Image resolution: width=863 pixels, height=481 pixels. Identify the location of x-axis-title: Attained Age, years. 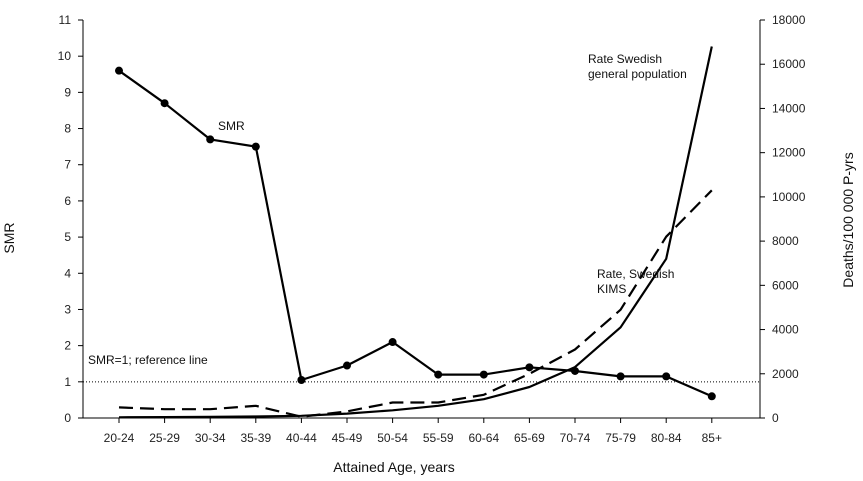
(393, 467).